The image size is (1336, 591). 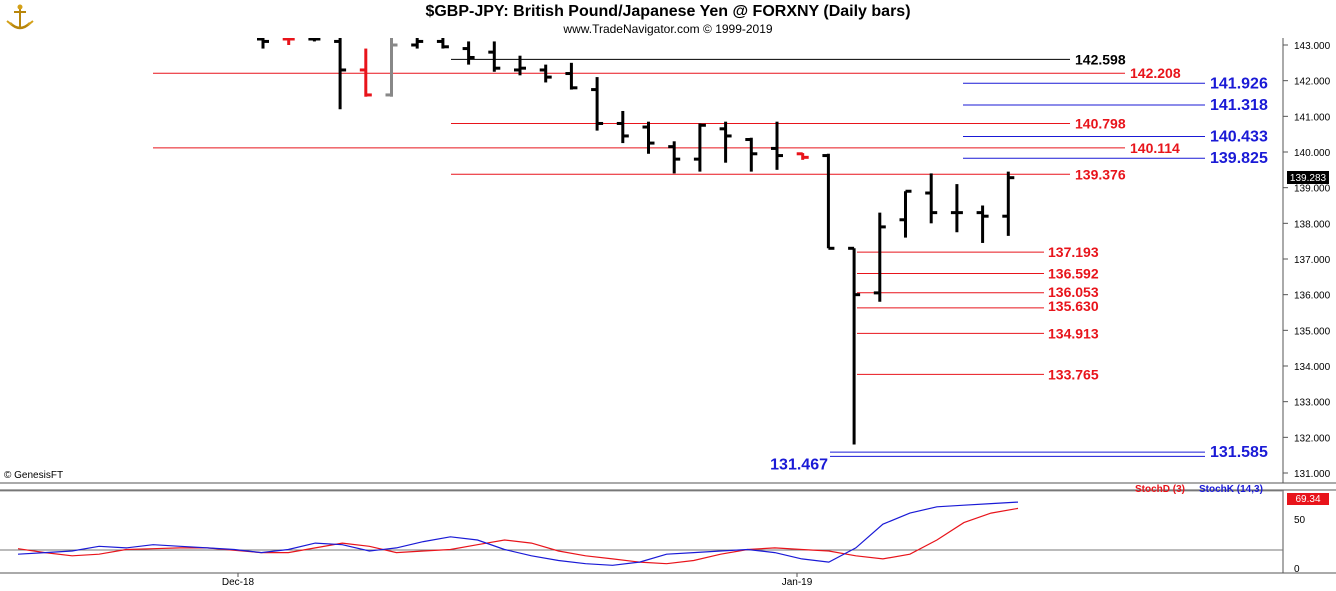 I want to click on price-tick-label: 133.000, so click(x=1312, y=403).